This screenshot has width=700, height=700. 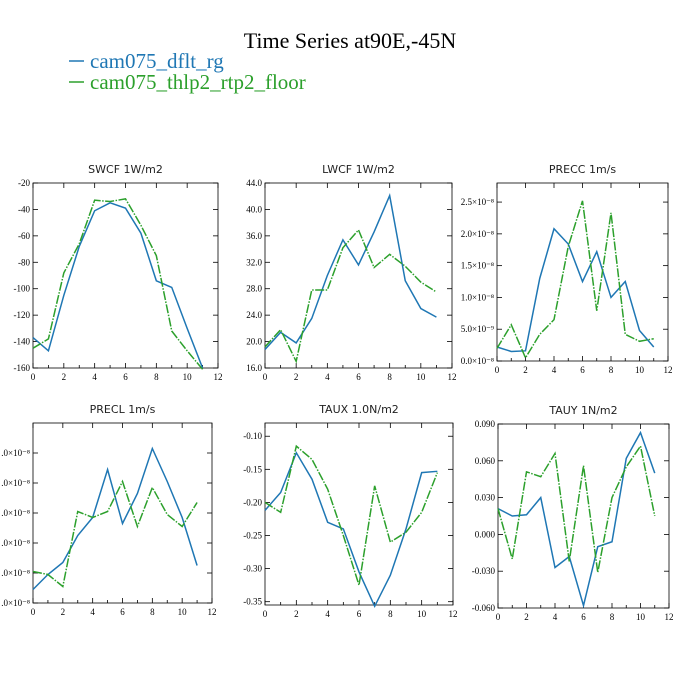 I want to click on y-tick-label: 5.0×10⁻⁹, so click(x=477, y=329).